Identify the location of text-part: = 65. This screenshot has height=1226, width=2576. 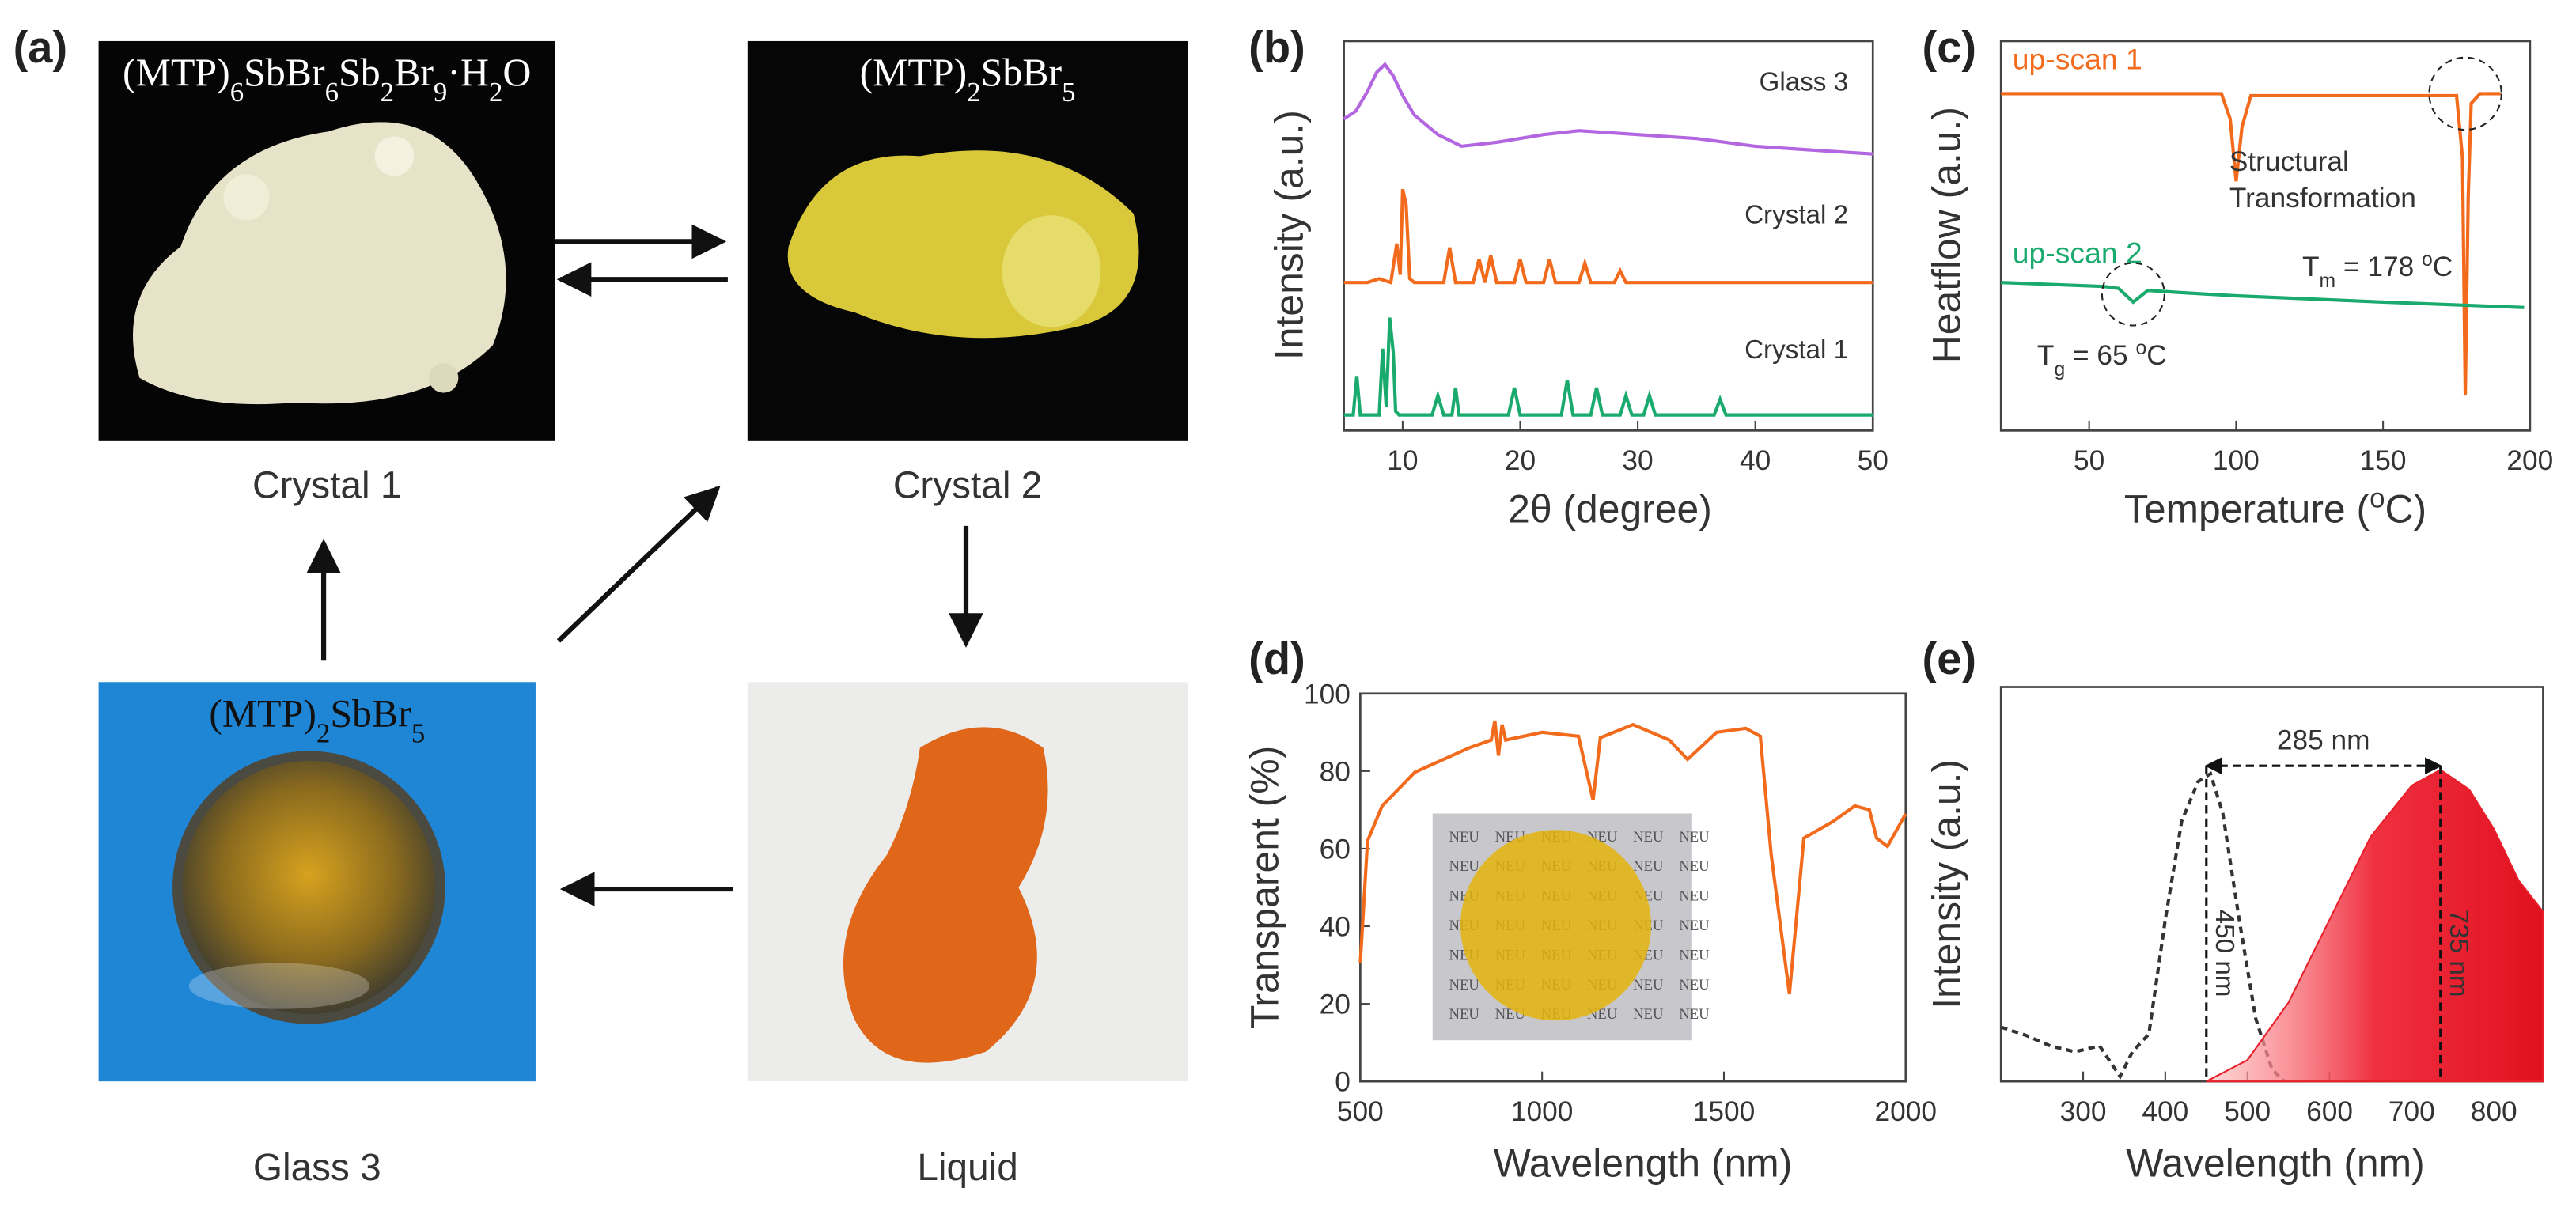
(2100, 355).